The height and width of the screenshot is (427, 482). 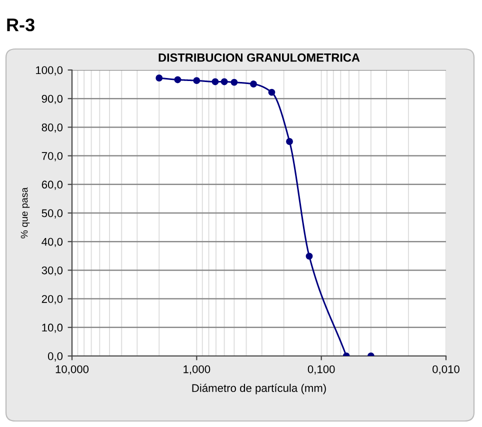 I want to click on y-tick-label: 100,0, so click(x=49, y=71).